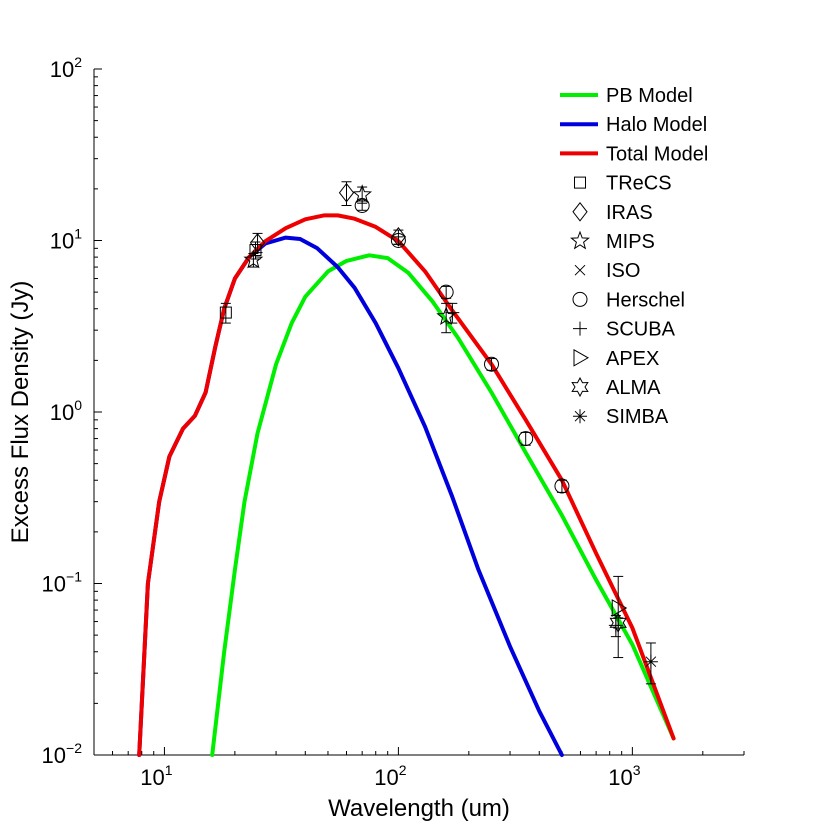  Describe the element at coordinates (580, 270) in the screenshot. I see `legend-marker-iso` at that location.